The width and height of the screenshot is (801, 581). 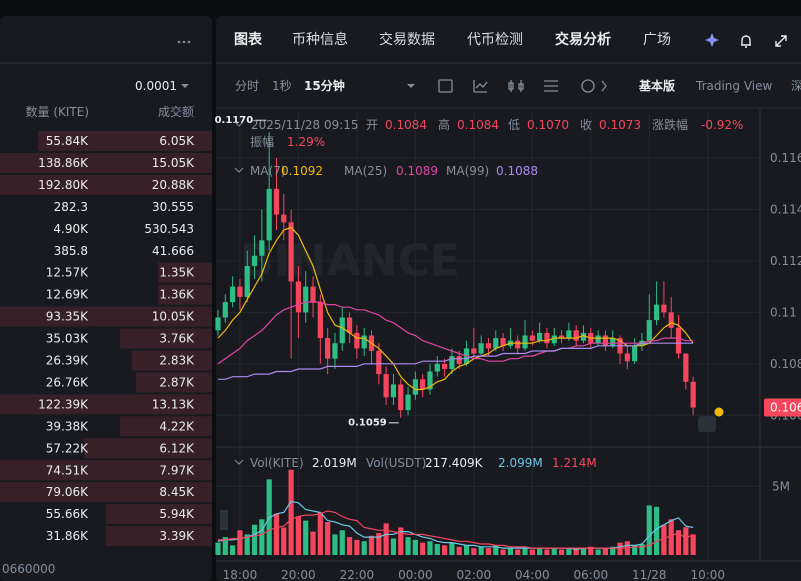 I want to click on order-quantity: 4.90K, so click(x=71, y=229).